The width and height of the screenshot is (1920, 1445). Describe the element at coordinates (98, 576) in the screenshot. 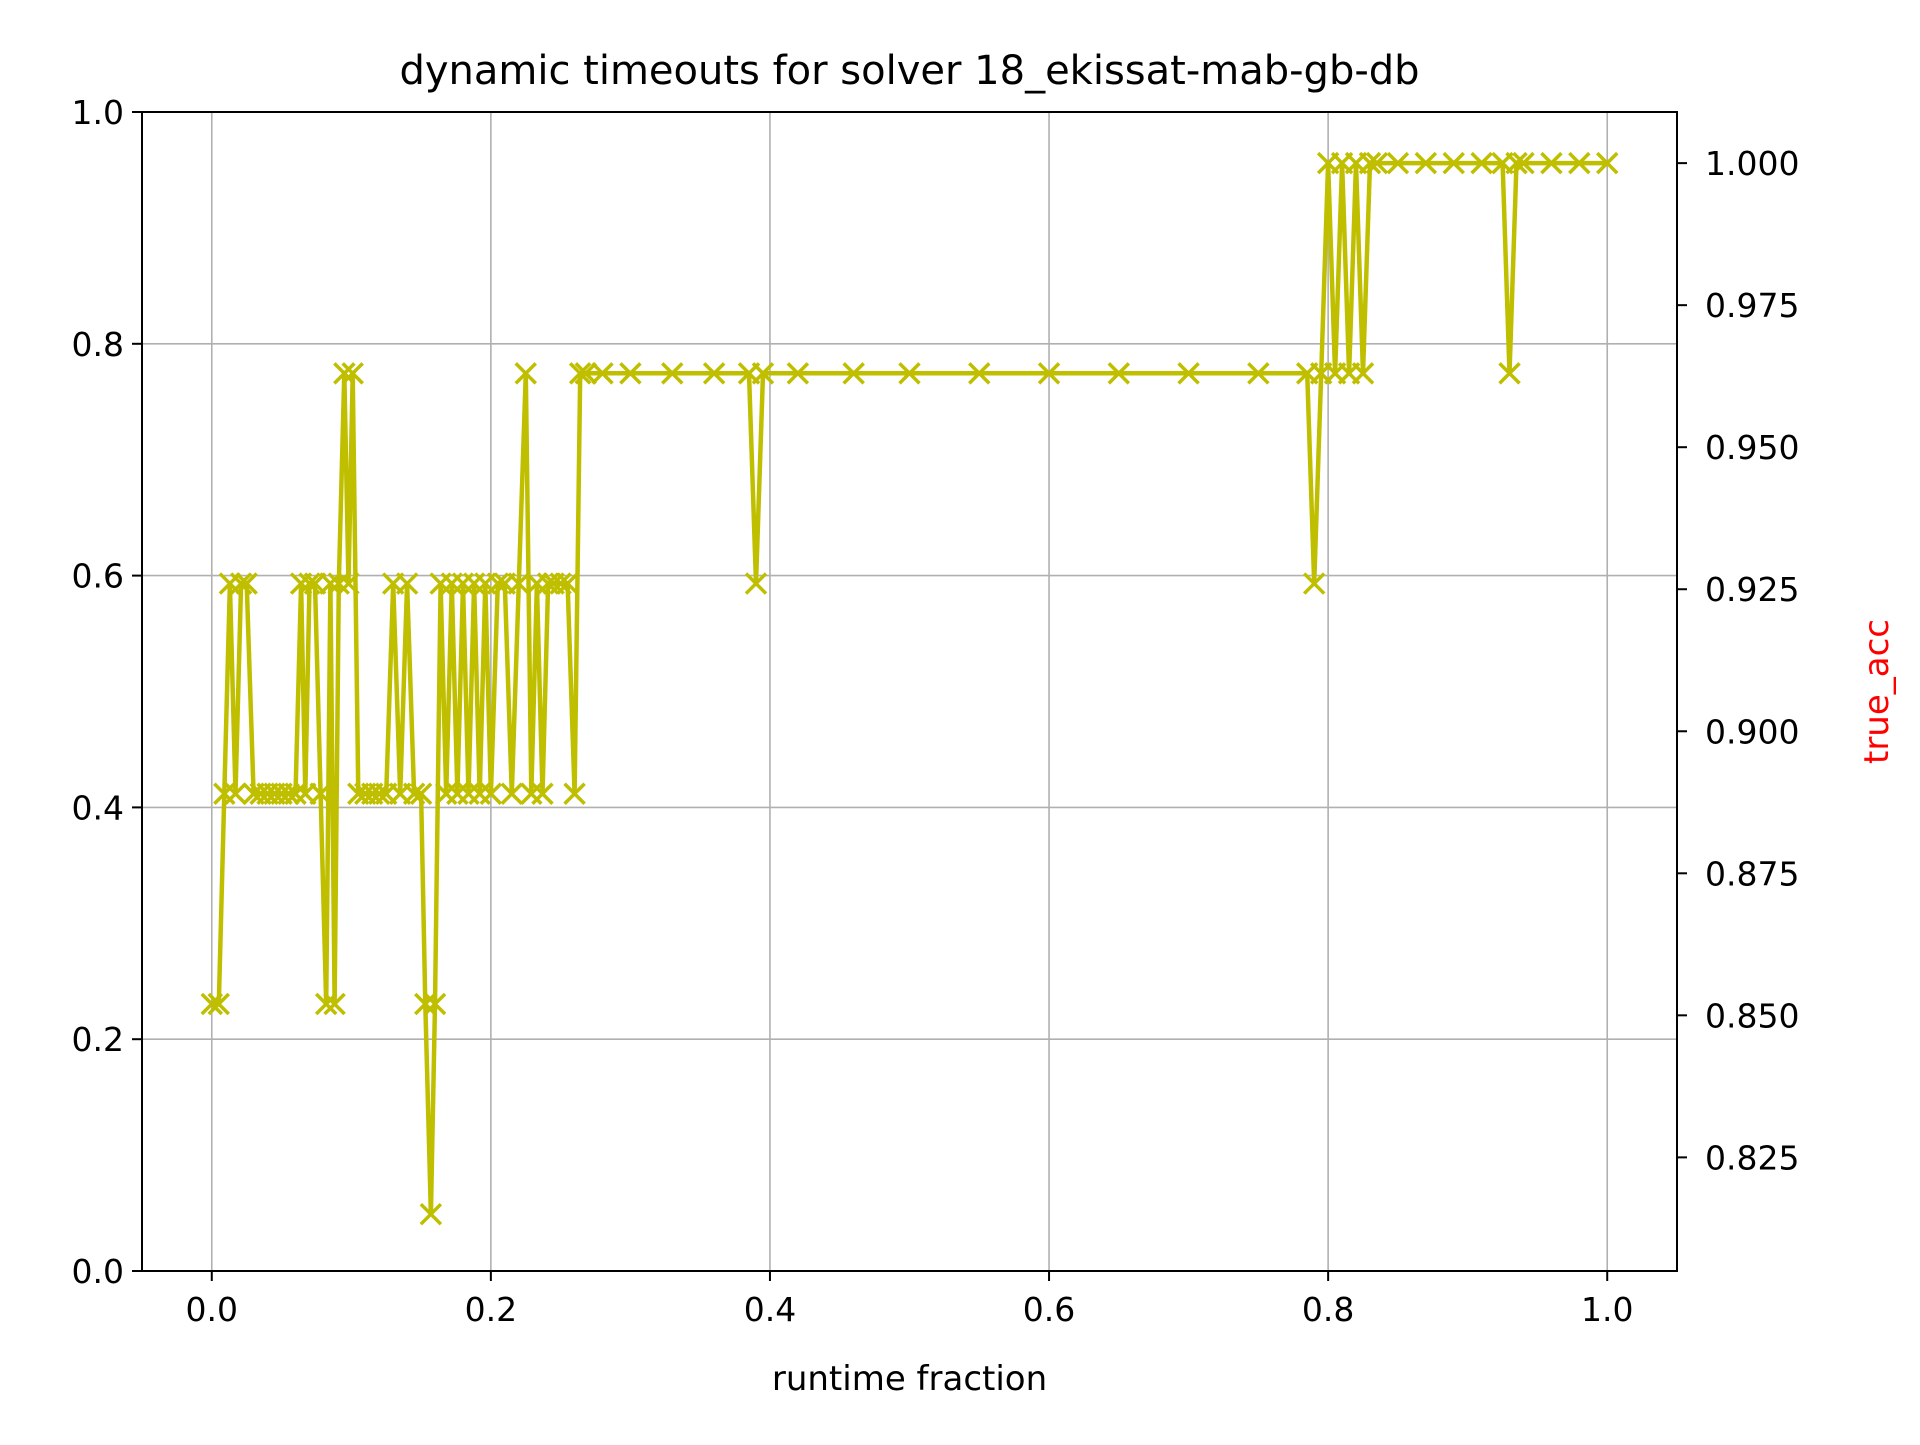

I see `y-tick-label: 0.6` at that location.